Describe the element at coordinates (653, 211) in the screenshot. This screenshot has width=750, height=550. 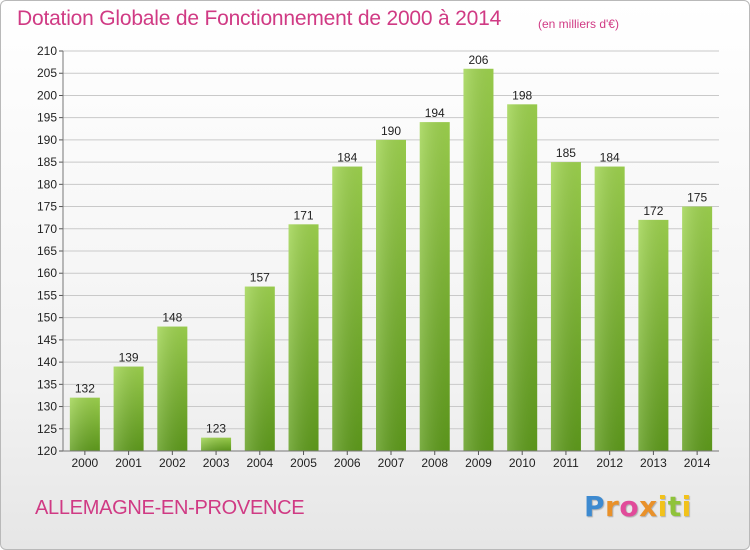
I see `value-label-2013: 172` at that location.